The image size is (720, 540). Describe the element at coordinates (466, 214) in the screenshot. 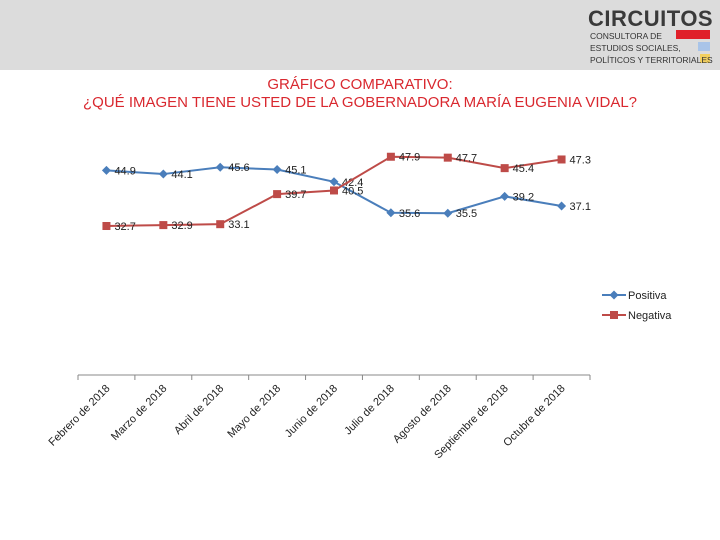

I see `data-label-positiva: 35.5` at that location.